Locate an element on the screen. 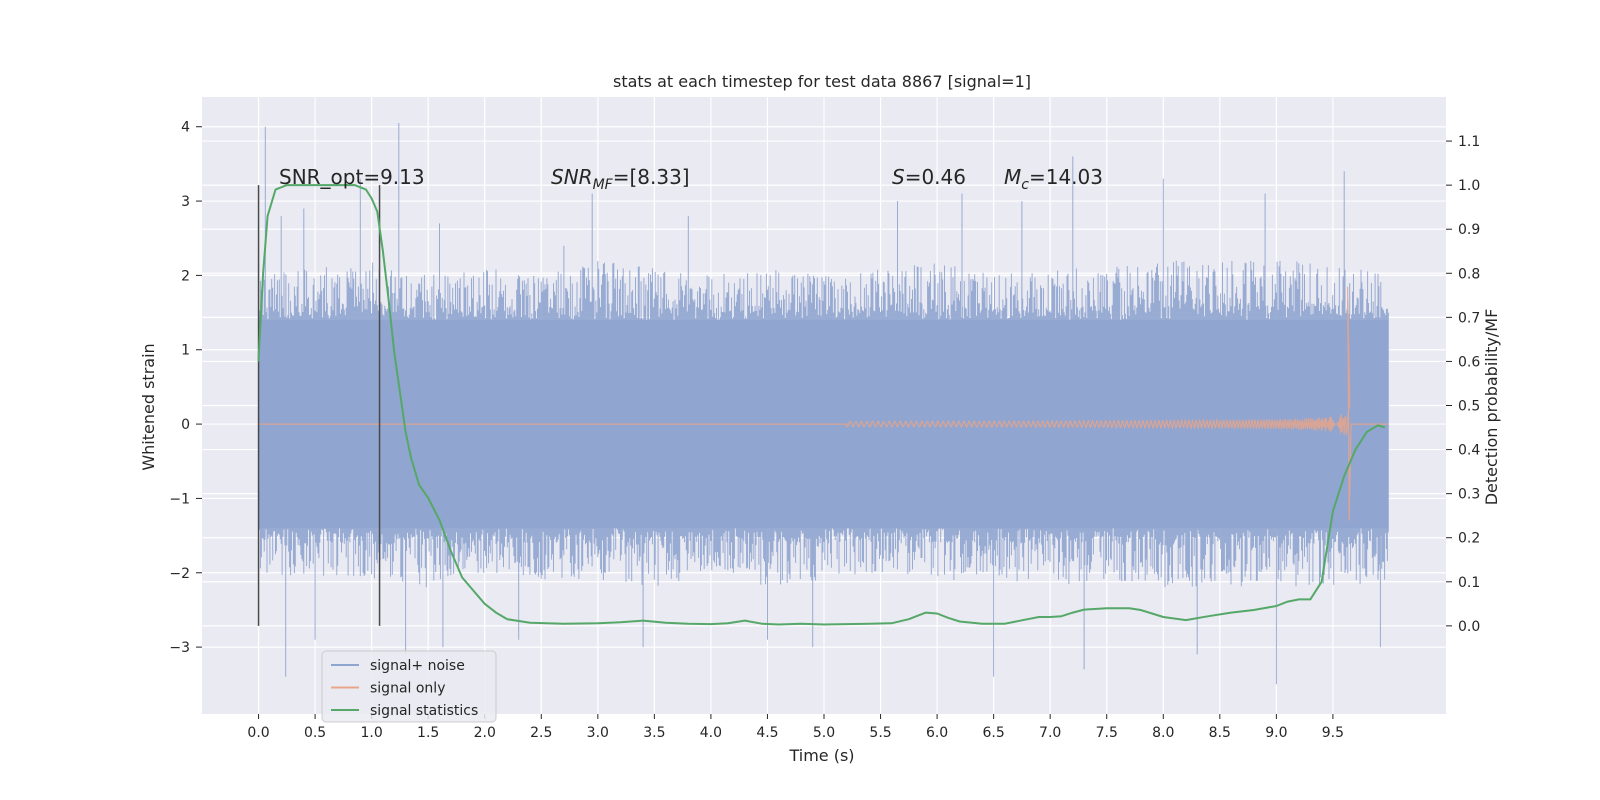 This screenshot has width=1600, height=800. annotations: SNR_opt=9.13 SNRMF=[8.33] S=0.46 Mc=14.03 is located at coordinates (691, 179).